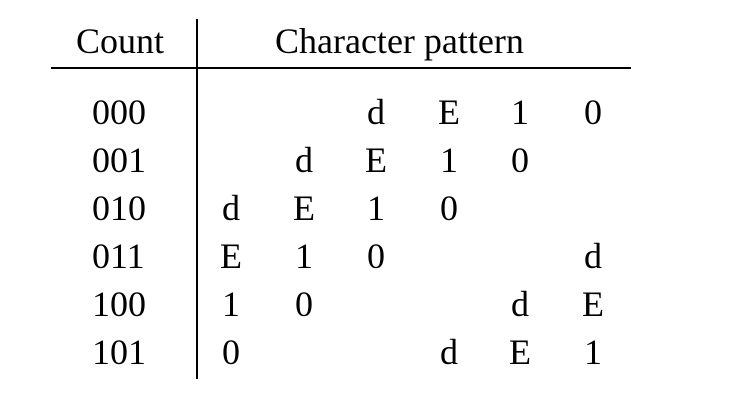 This screenshot has height=410, width=743. What do you see at coordinates (119, 352) in the screenshot?
I see `count-value: 101` at bounding box center [119, 352].